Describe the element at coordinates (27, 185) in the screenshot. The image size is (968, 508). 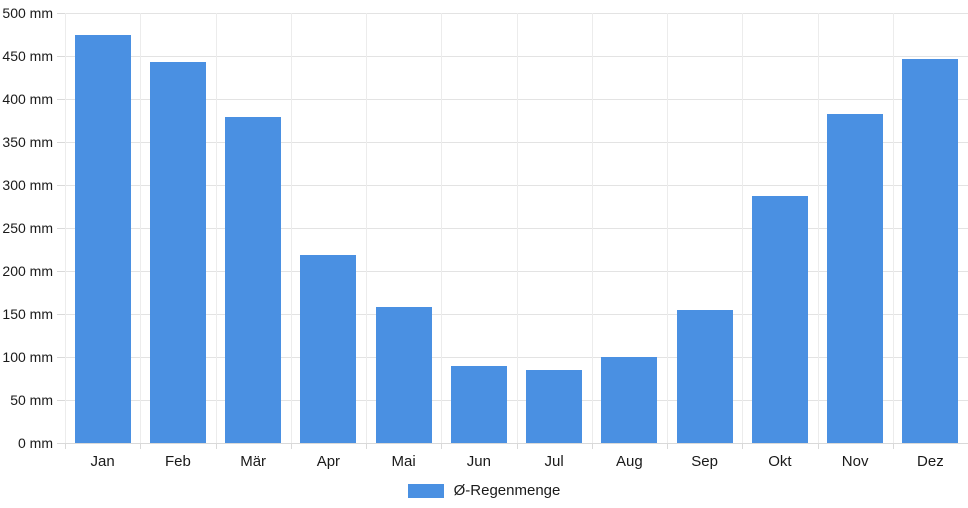
I see `y-tick-label: 300 mm` at that location.